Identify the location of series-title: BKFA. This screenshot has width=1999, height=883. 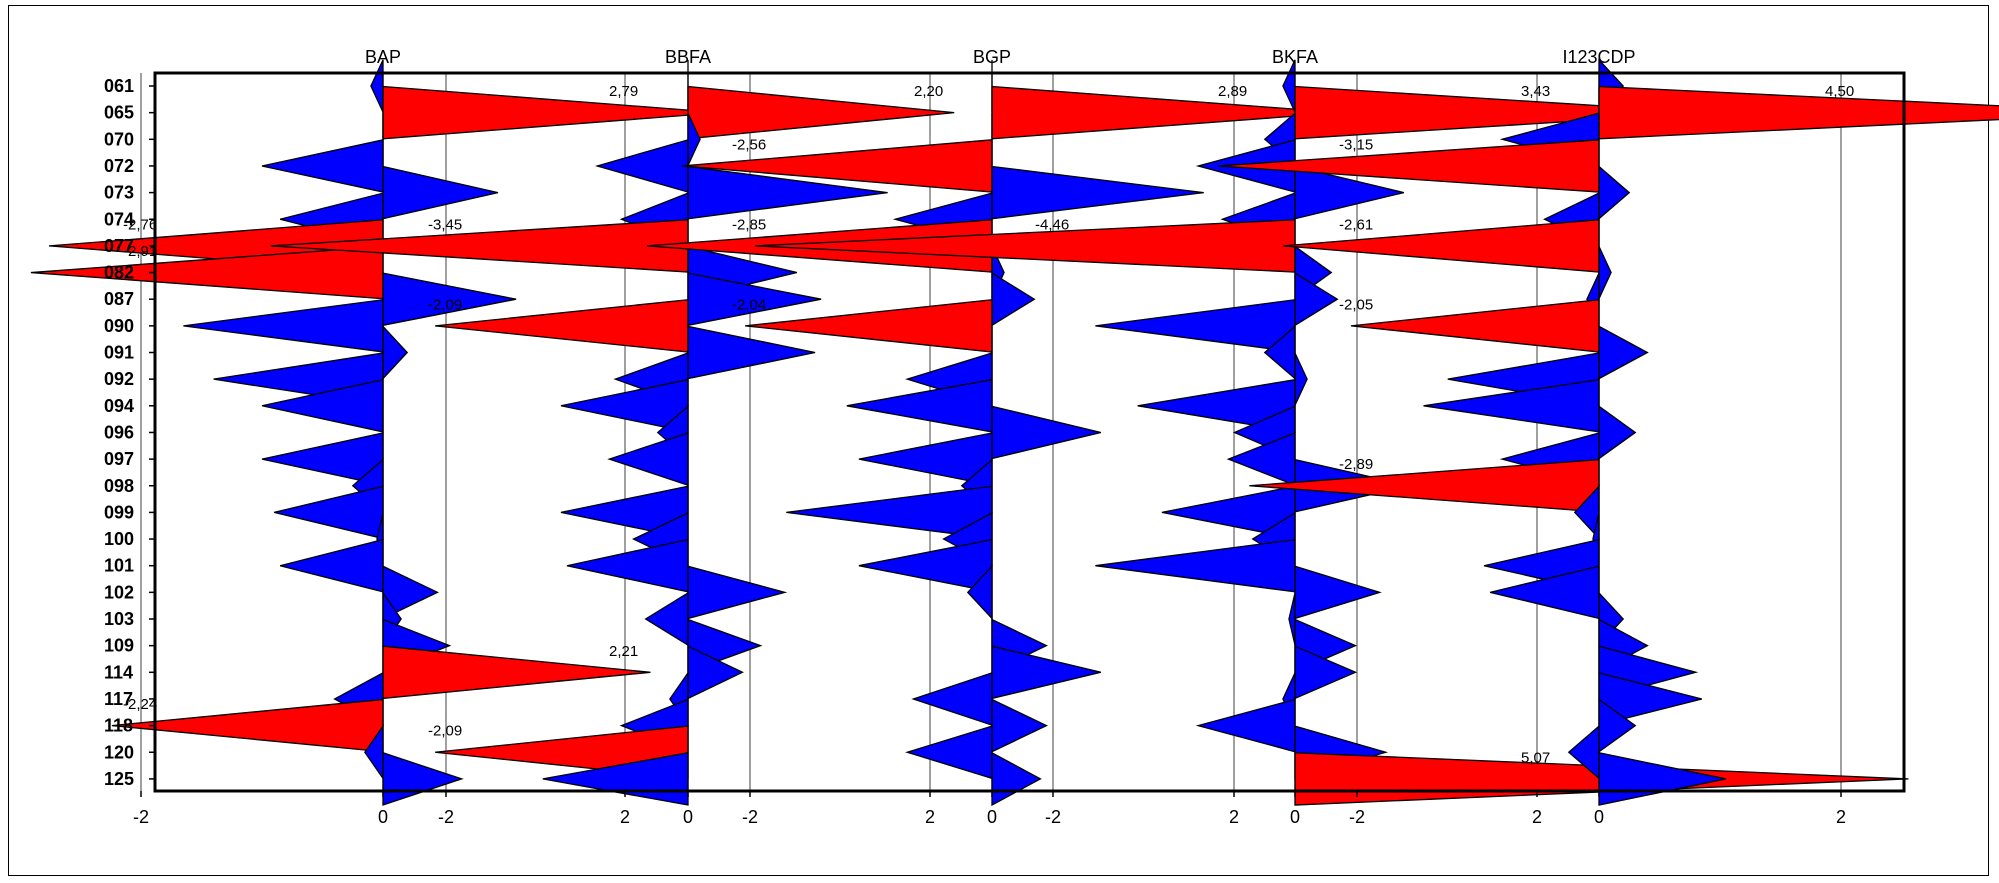
(1295, 57).